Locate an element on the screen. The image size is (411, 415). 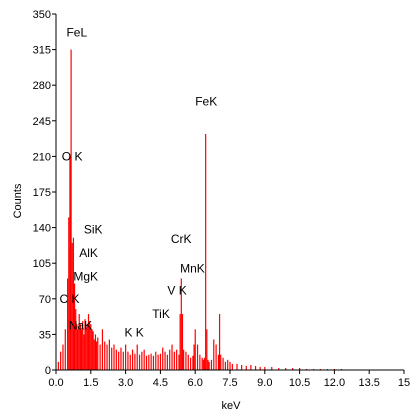
peak-label: FeK is located at coordinates (206, 102).